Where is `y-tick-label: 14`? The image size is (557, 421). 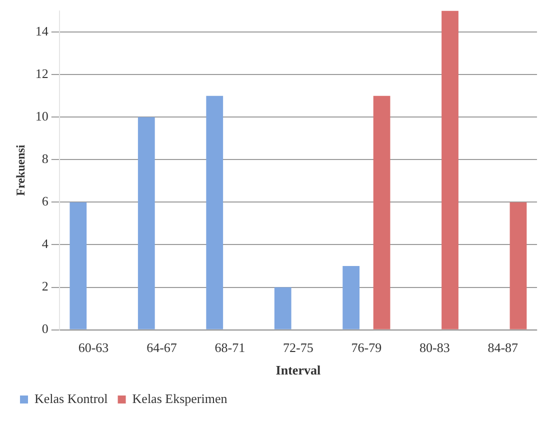 y-tick-label: 14 is located at coordinates (42, 30).